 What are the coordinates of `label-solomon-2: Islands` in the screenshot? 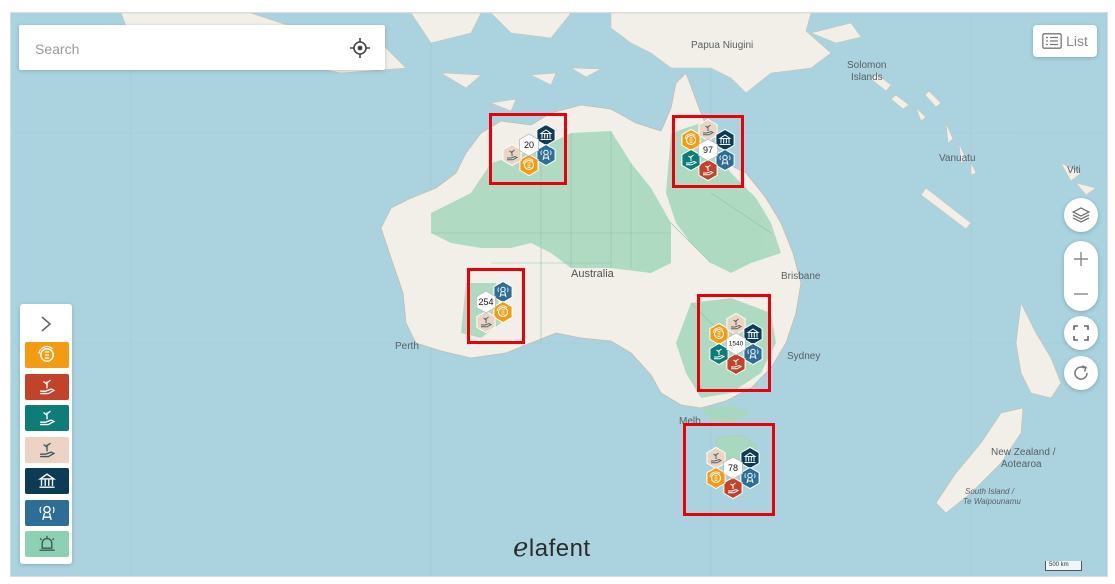 It's located at (867, 77).